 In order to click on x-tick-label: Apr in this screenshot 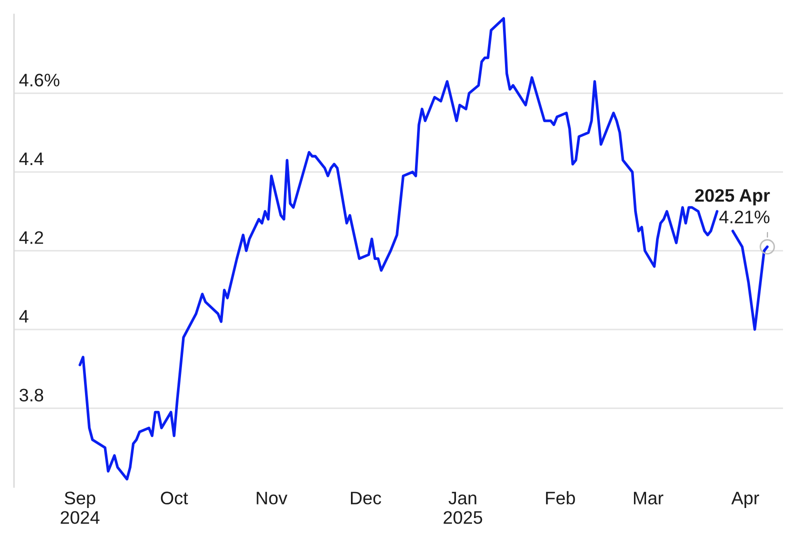, I will do `click(745, 500)`.